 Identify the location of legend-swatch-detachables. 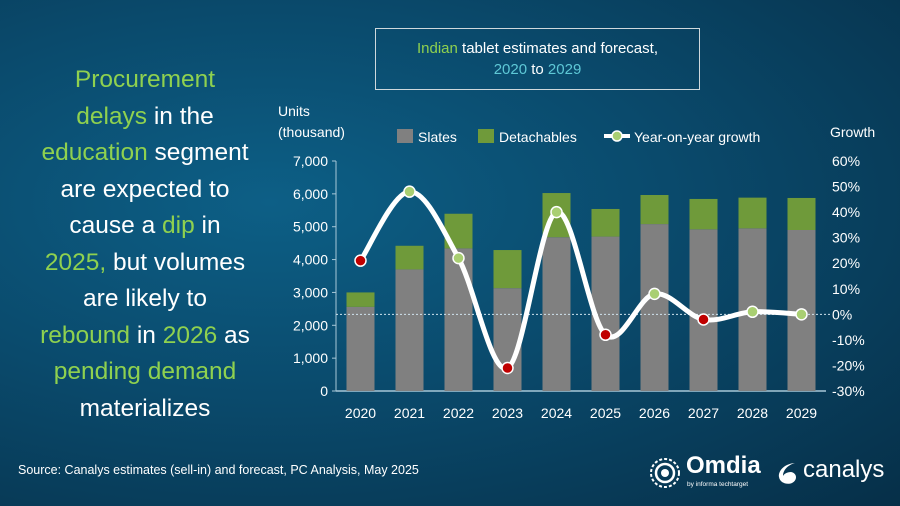
(486, 136).